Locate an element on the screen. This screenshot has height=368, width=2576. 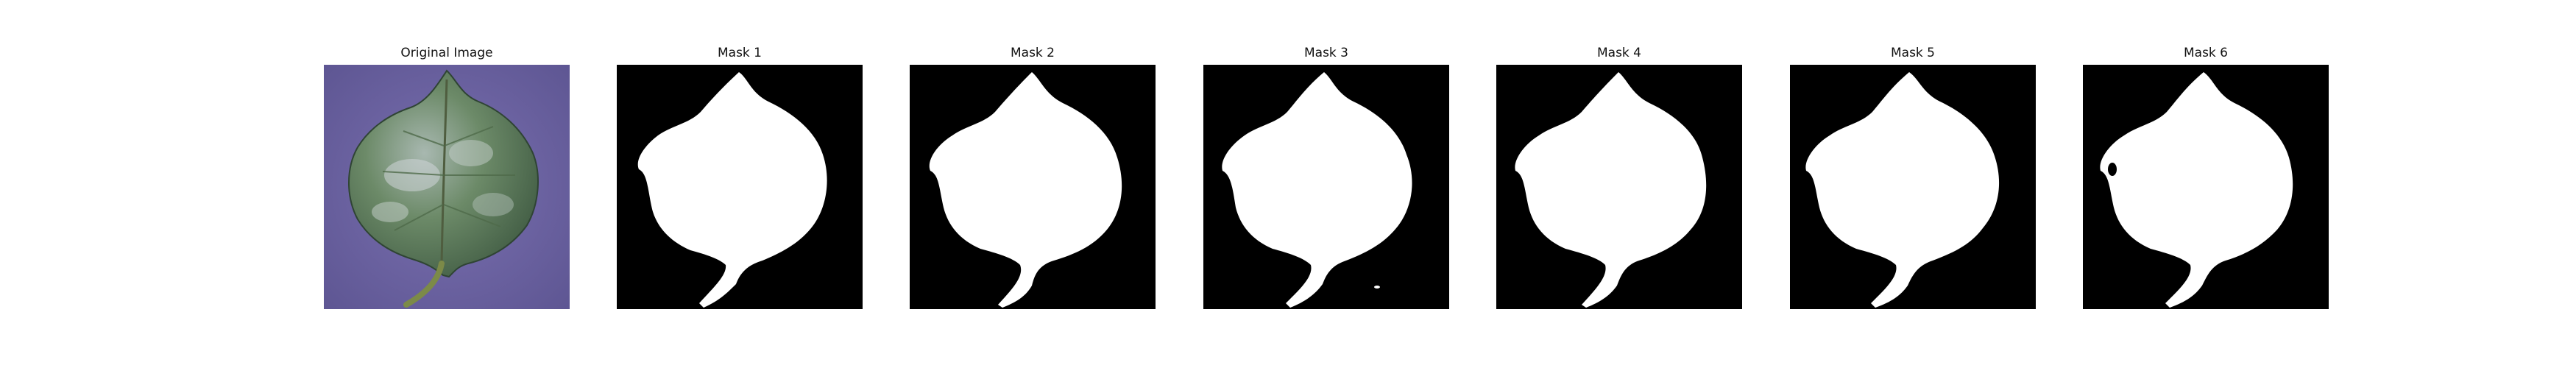
mask-3-image is located at coordinates (1326, 187).